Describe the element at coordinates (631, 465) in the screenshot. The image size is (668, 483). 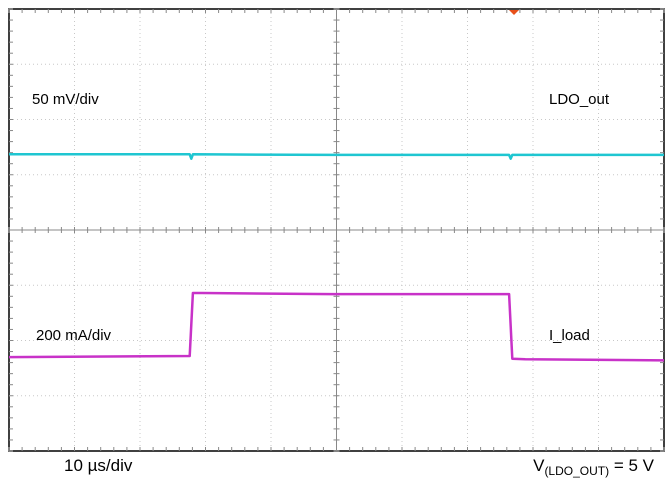
I see `condition-value: = 5 V` at that location.